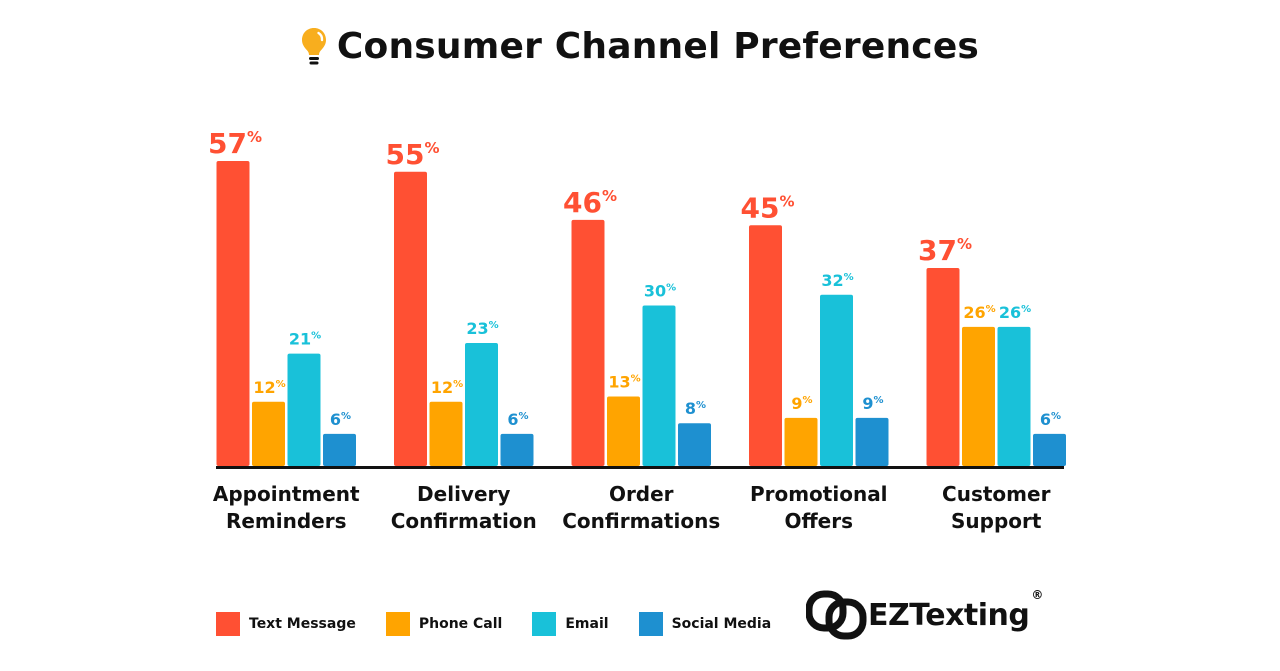  I want to click on chart-title: Consumer Channel Preferences, so click(658, 46).